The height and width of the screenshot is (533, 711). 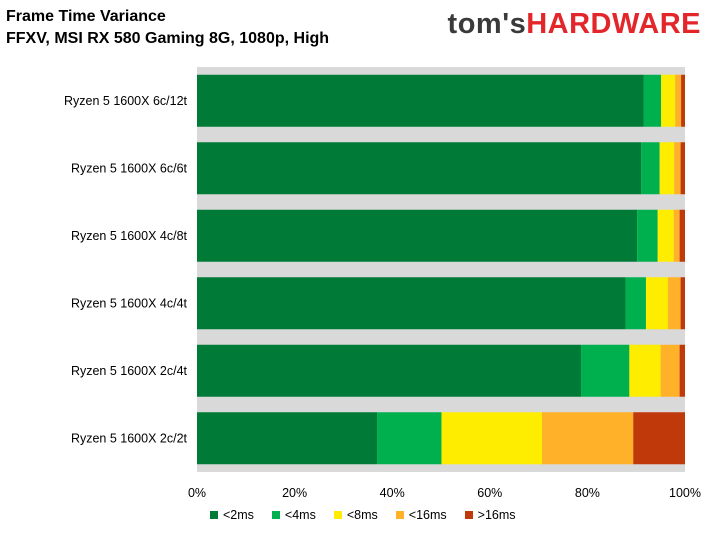 I want to click on category-label: Ryzen 5 1600X 4c/8t, so click(x=129, y=236).